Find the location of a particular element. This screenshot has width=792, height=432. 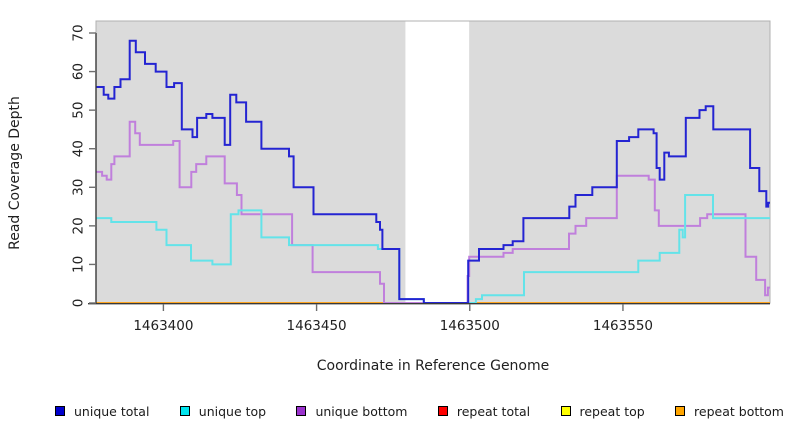

x-tick-label: 1463450 is located at coordinates (317, 326).